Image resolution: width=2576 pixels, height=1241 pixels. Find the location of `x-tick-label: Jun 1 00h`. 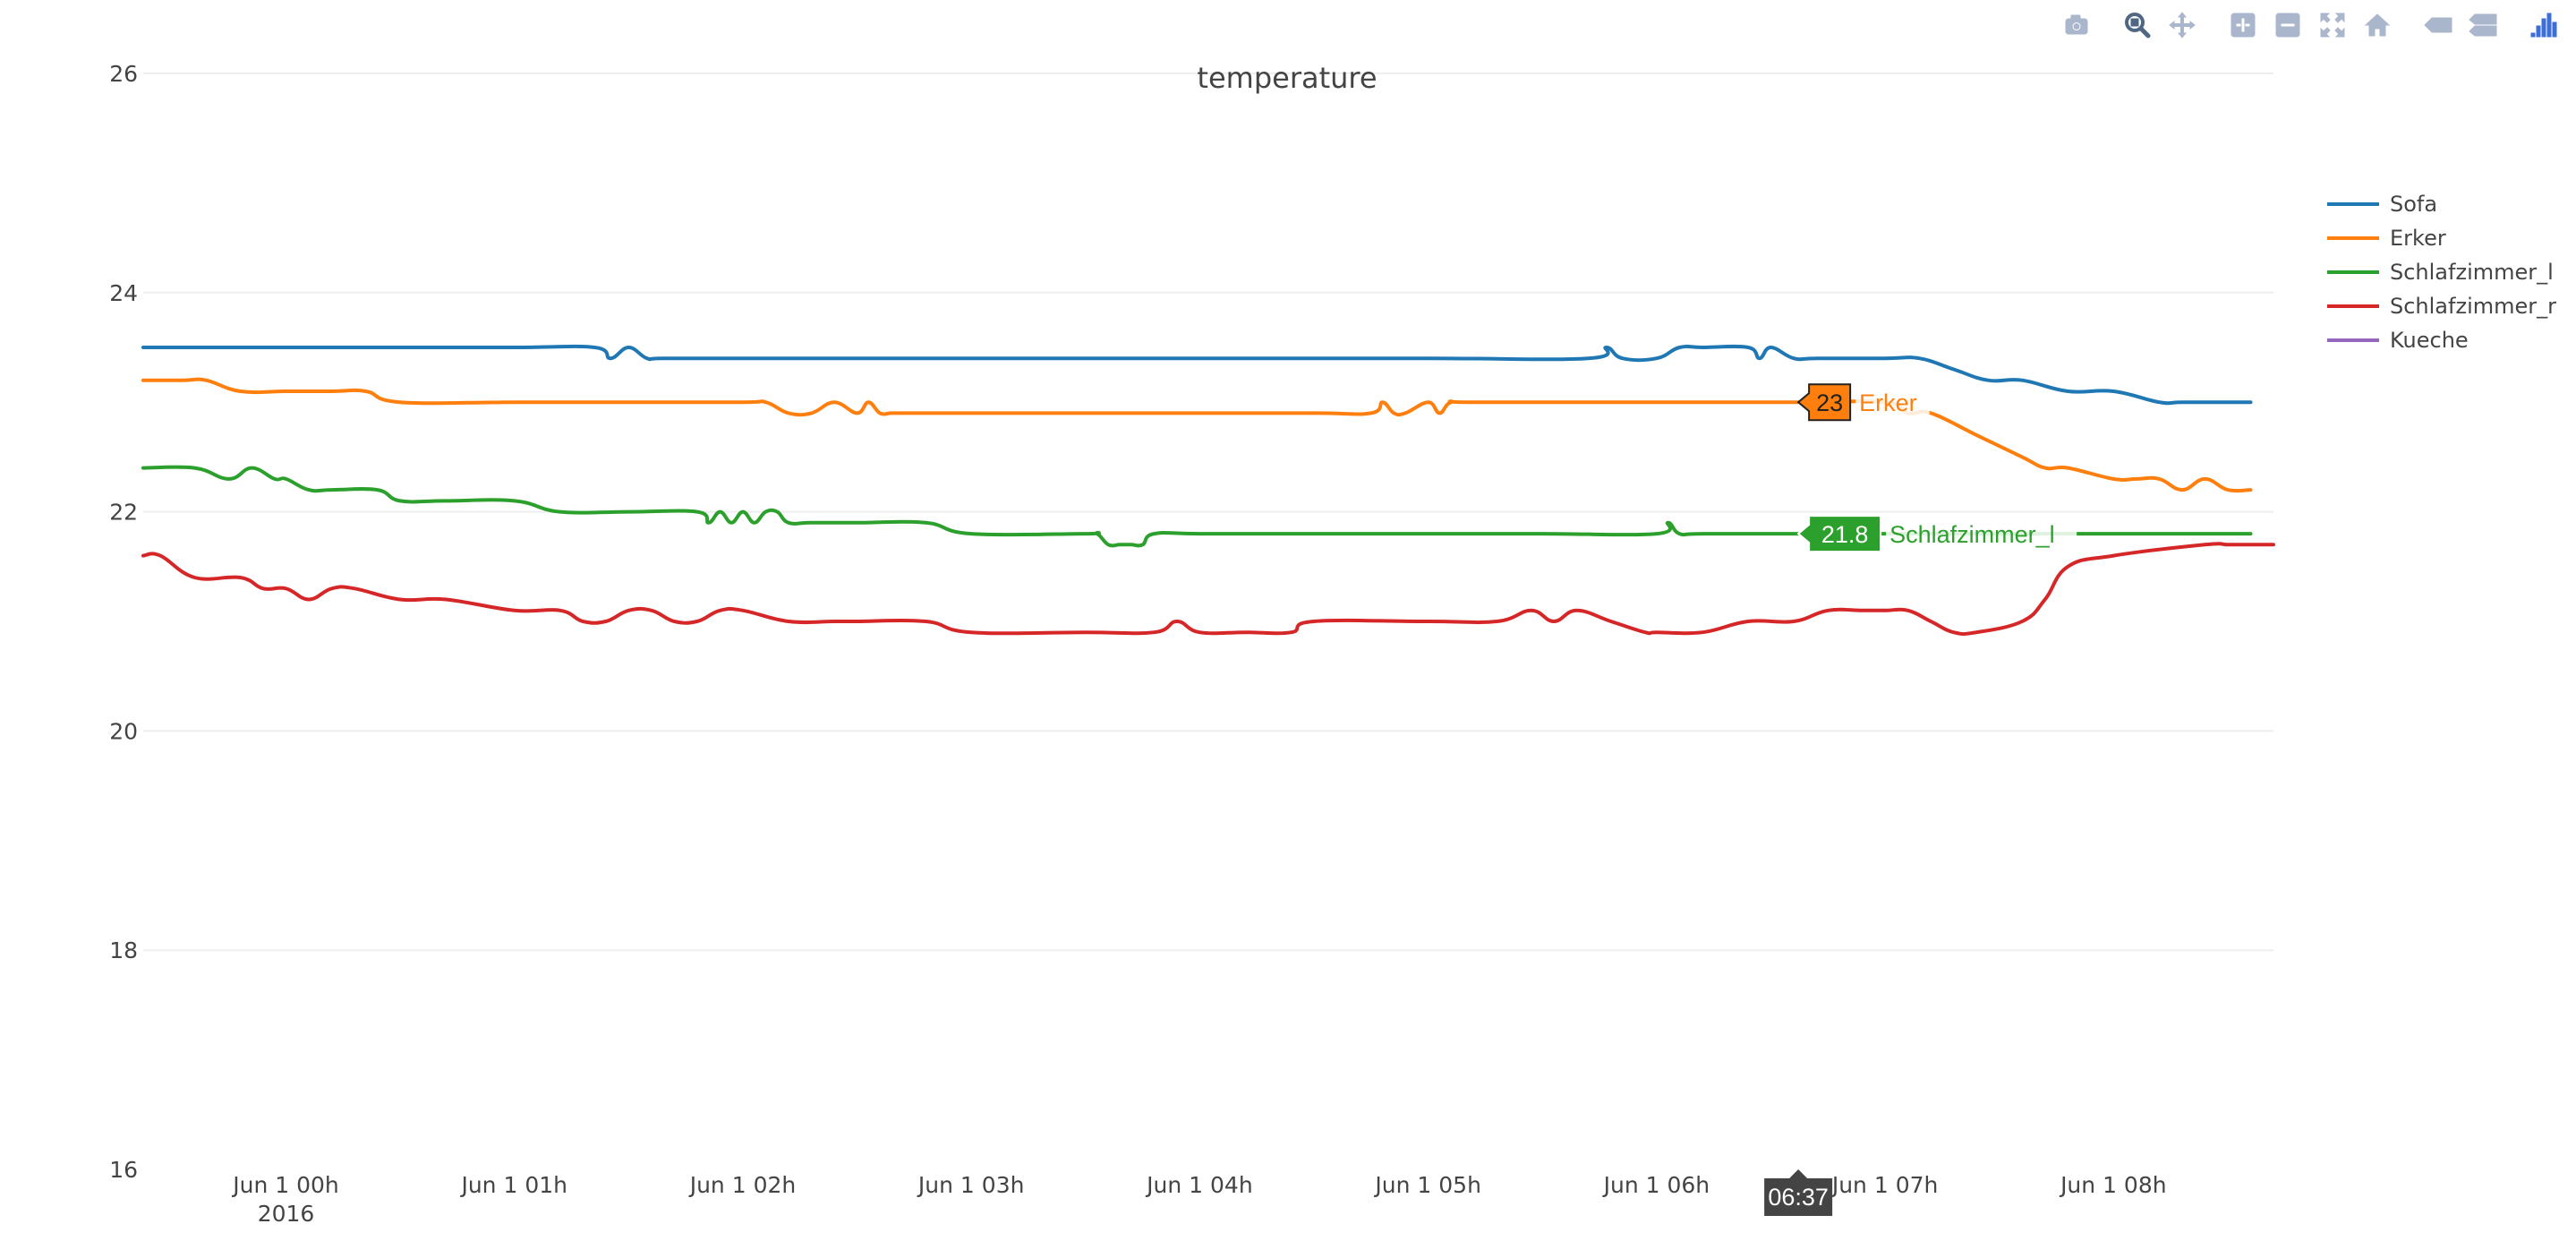

x-tick-label: Jun 1 00h is located at coordinates (285, 1185).